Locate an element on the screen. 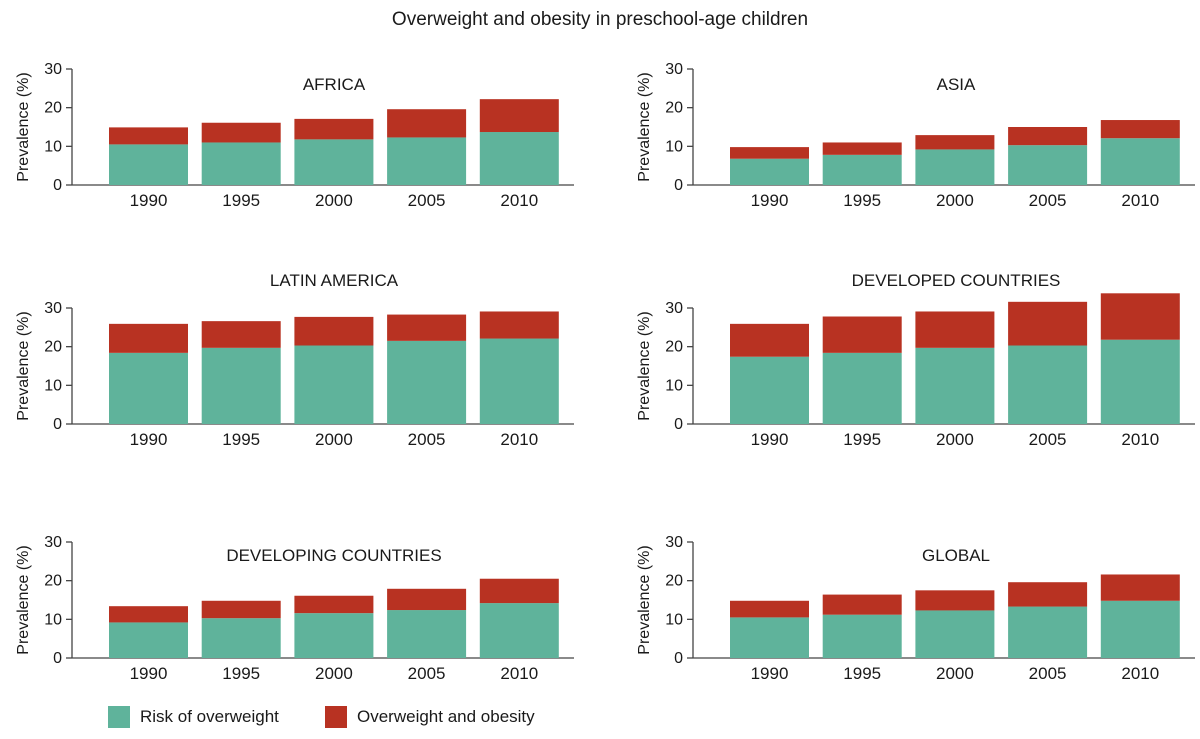  panel-title: ASIA is located at coordinates (956, 84).